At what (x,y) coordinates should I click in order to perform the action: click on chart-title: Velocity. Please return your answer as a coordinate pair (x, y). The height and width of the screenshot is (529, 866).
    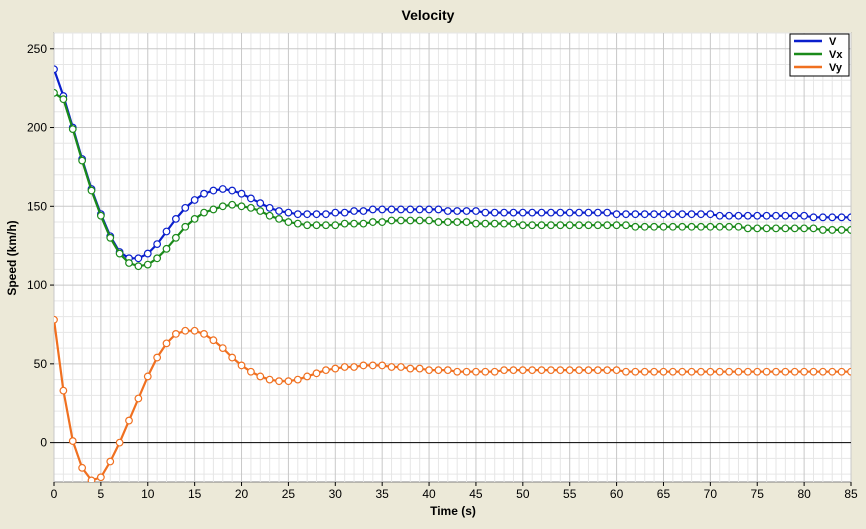
    Looking at the image, I should click on (428, 15).